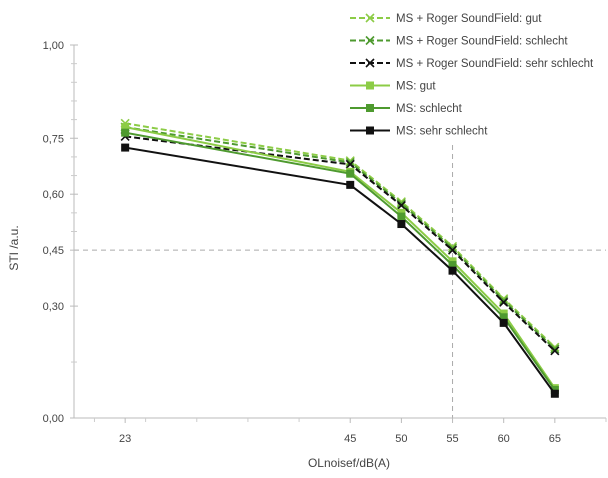  I want to click on legend-item: MS + Roger SoundField: sehr schlecht, so click(472, 64).